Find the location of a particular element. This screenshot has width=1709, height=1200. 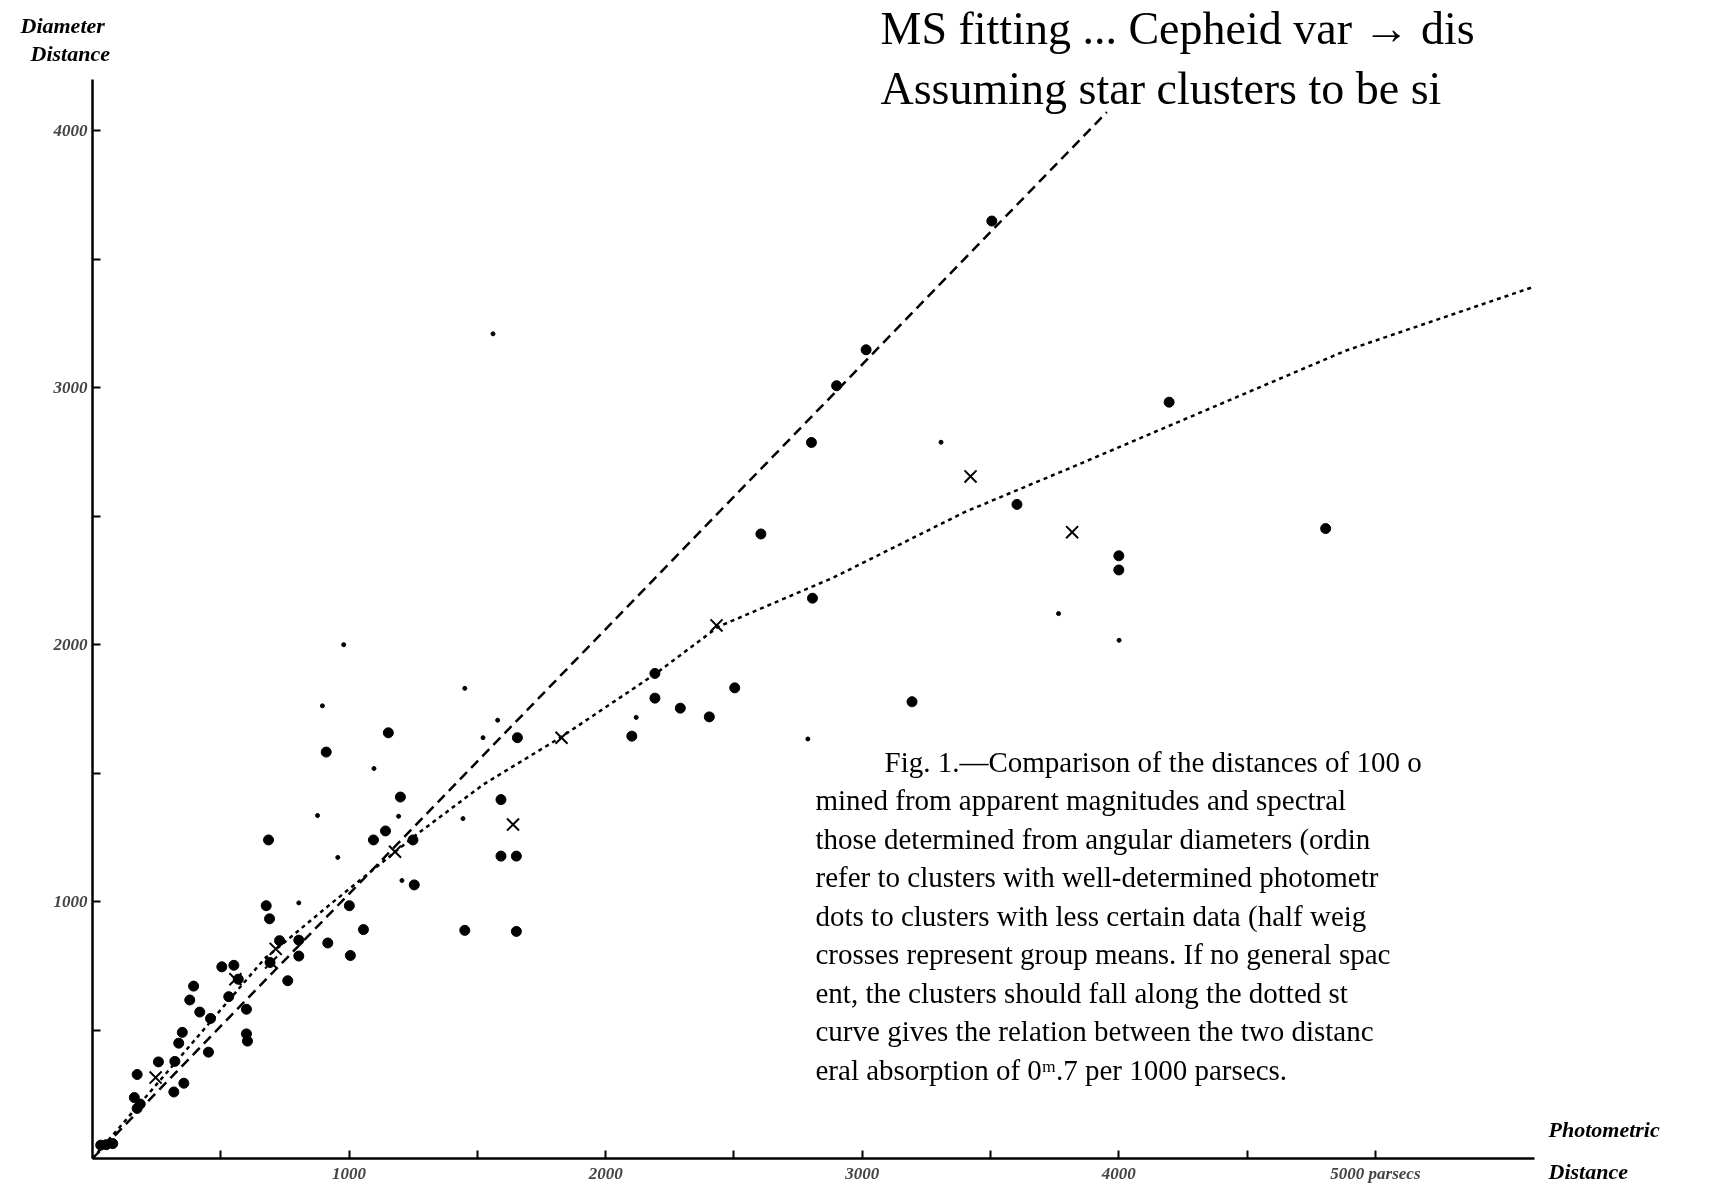

y-tick-label: 1000 is located at coordinates (70, 902).